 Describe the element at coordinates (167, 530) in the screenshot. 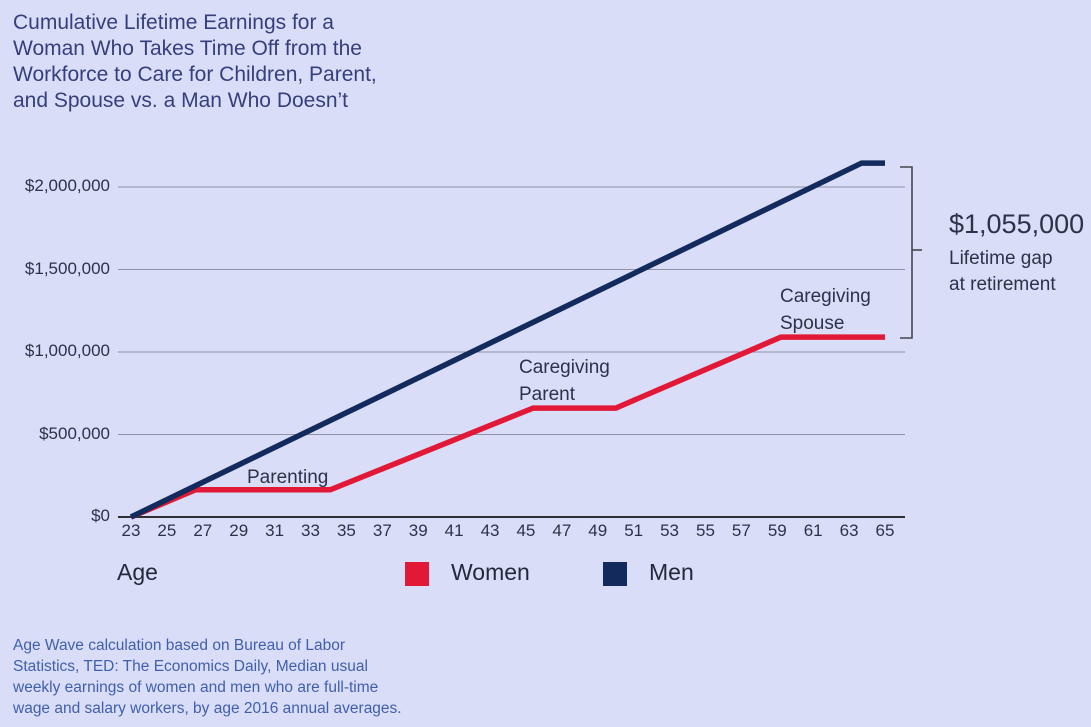

I see `x-axis-tick-label: 25` at that location.